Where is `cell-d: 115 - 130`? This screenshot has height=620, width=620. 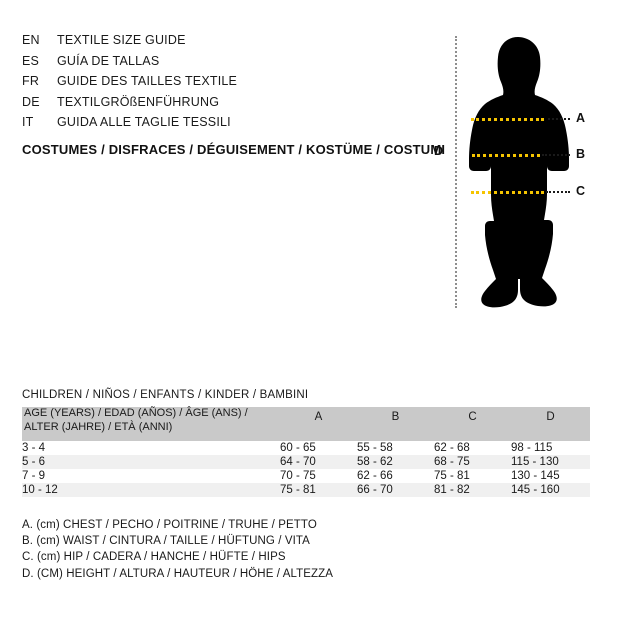 cell-d: 115 - 130 is located at coordinates (550, 462).